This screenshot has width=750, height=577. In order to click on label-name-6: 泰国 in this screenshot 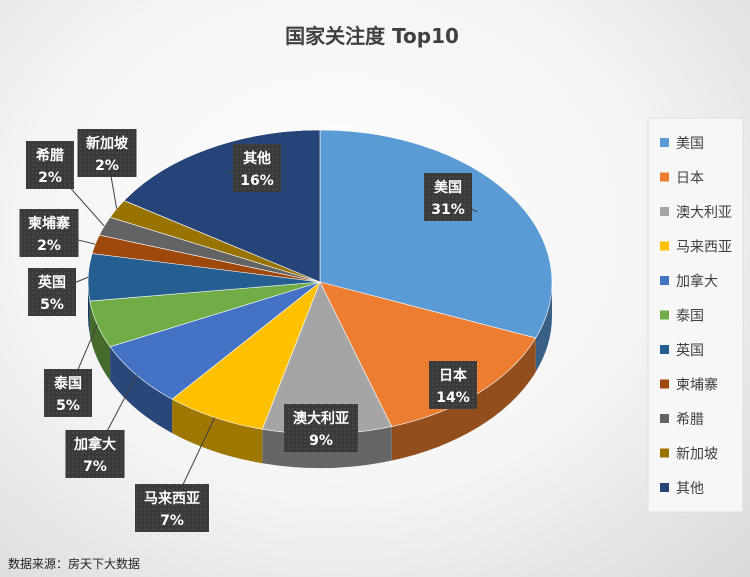, I will do `click(67, 383)`.